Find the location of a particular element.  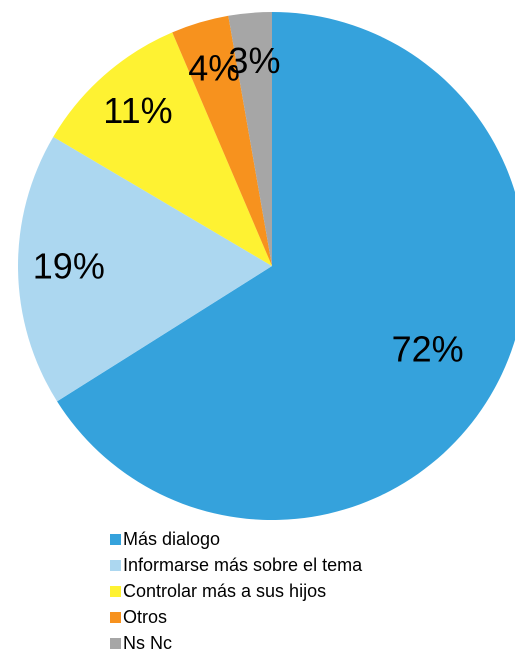

value-label: 19% is located at coordinates (69, 265).